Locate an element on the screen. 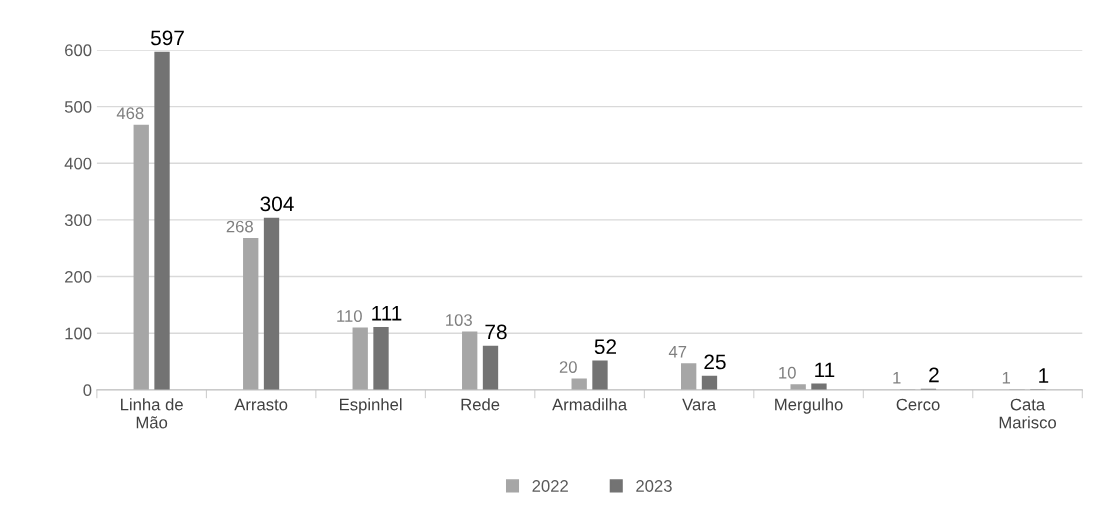  data-label: 52 is located at coordinates (605, 347).